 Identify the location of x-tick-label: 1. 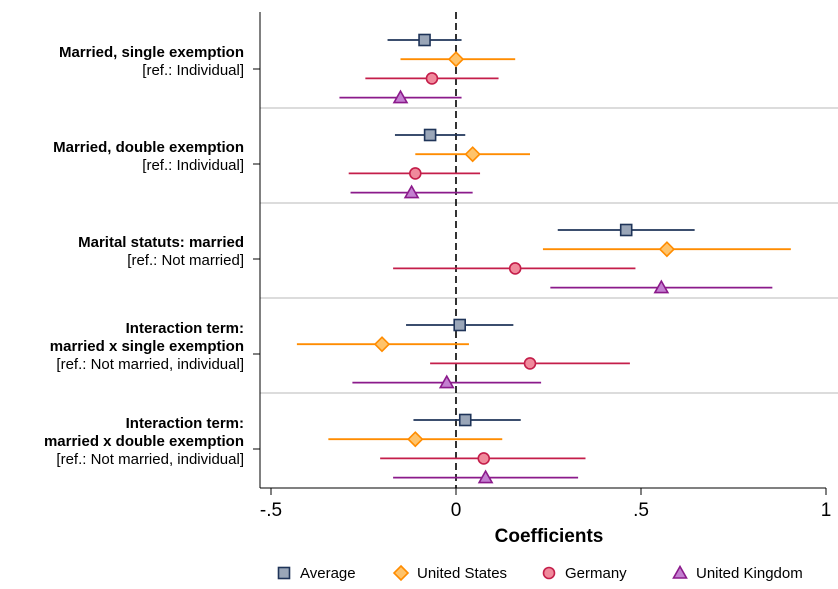
(826, 510).